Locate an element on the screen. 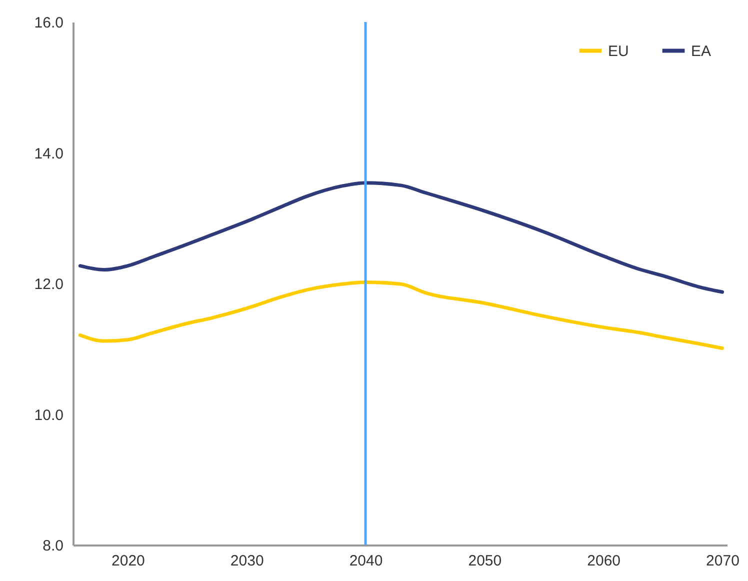 The image size is (748, 581). legend-label: EA is located at coordinates (701, 51).